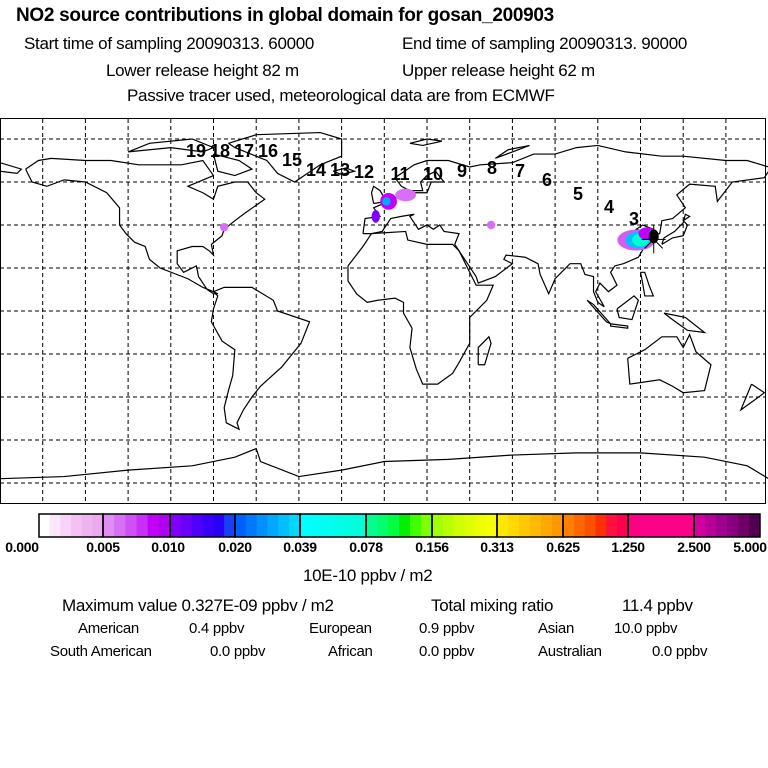 The image size is (768, 768). What do you see at coordinates (563, 547) in the screenshot?
I see `colorbar-tick-label: 0.625` at bounding box center [563, 547].